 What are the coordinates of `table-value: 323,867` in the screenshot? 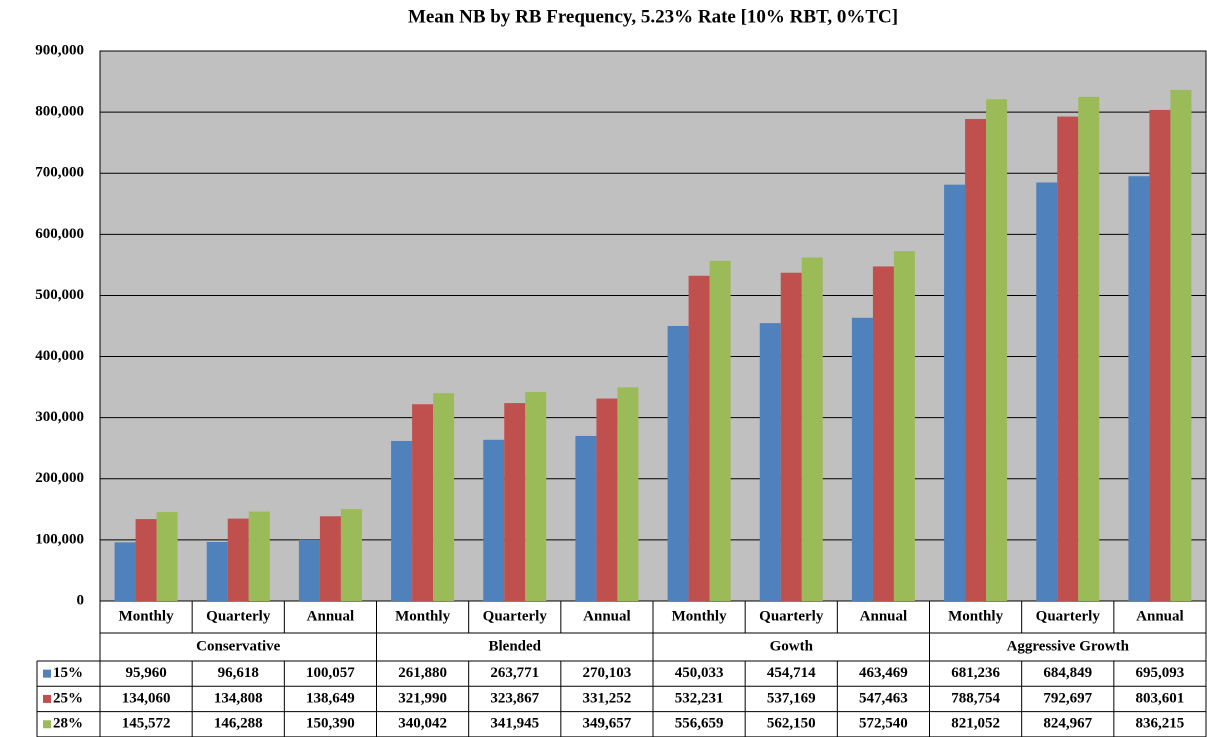 It's located at (514, 698).